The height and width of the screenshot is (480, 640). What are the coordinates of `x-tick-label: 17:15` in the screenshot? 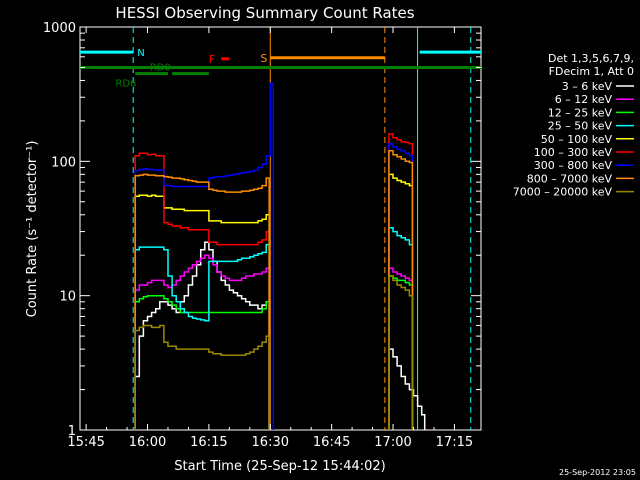 It's located at (454, 442).